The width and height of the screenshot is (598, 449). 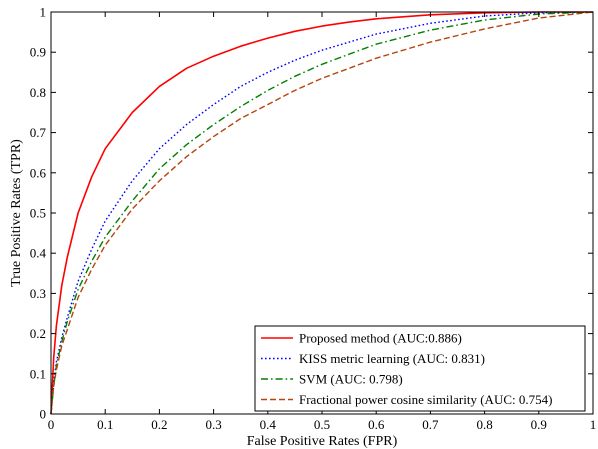 I want to click on legend-box, so click(x=420, y=368).